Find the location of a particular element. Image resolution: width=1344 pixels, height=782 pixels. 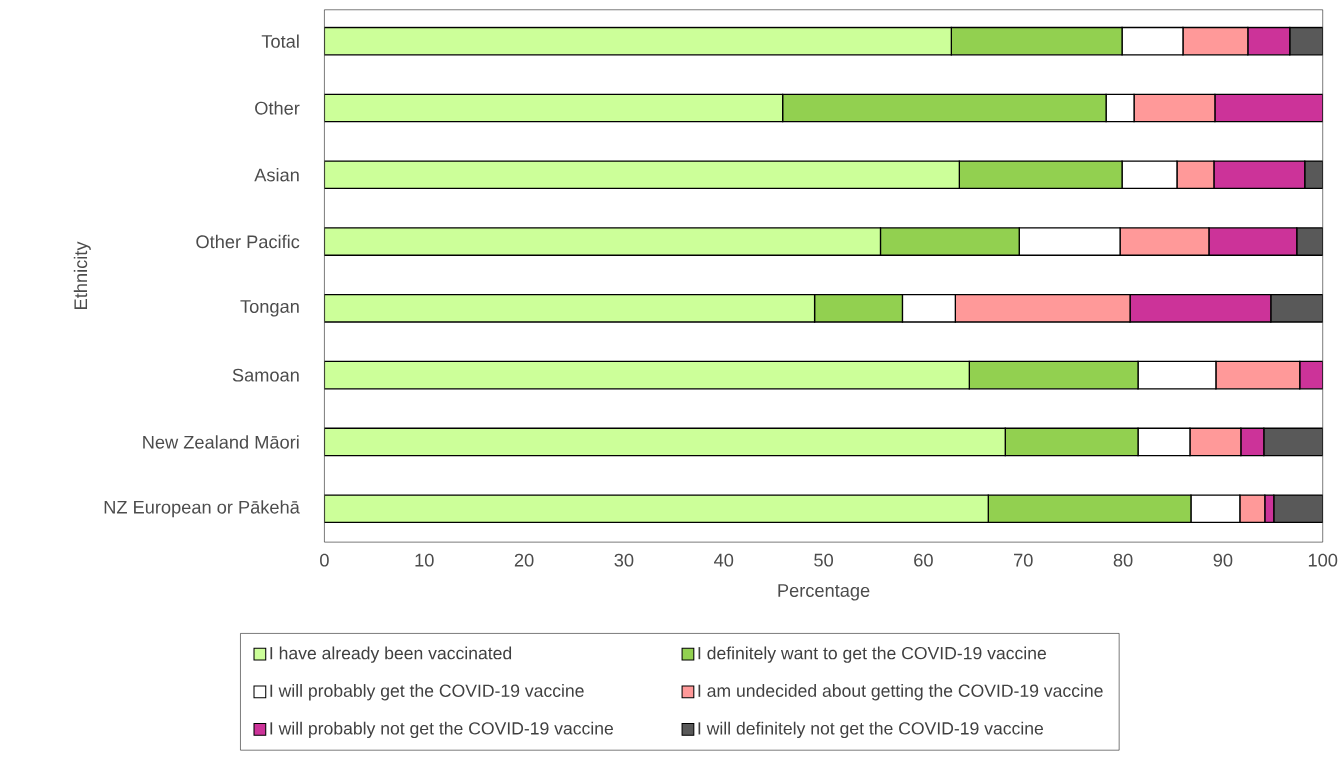

legend-label: I will probably get the COVID-19 vaccine is located at coordinates (427, 692).